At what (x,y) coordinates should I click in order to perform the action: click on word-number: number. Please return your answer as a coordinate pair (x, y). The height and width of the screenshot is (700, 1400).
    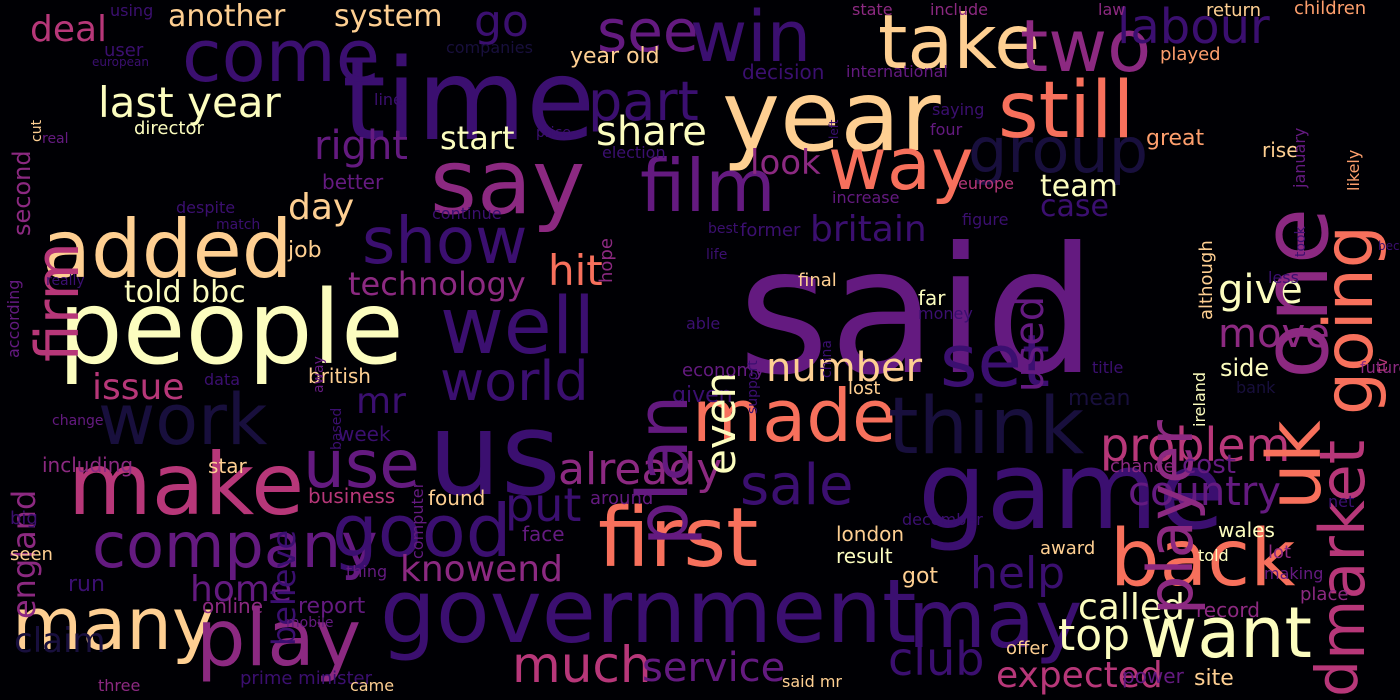
    Looking at the image, I should click on (844, 368).